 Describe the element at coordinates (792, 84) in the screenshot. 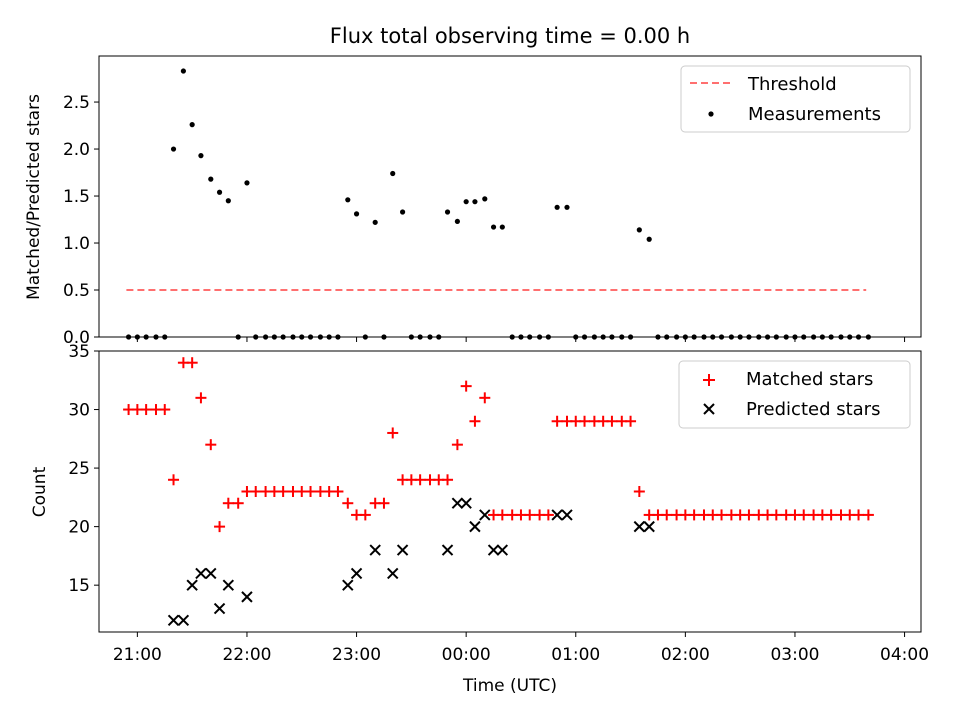

I see `legend-threshold-label: Threshold` at that location.